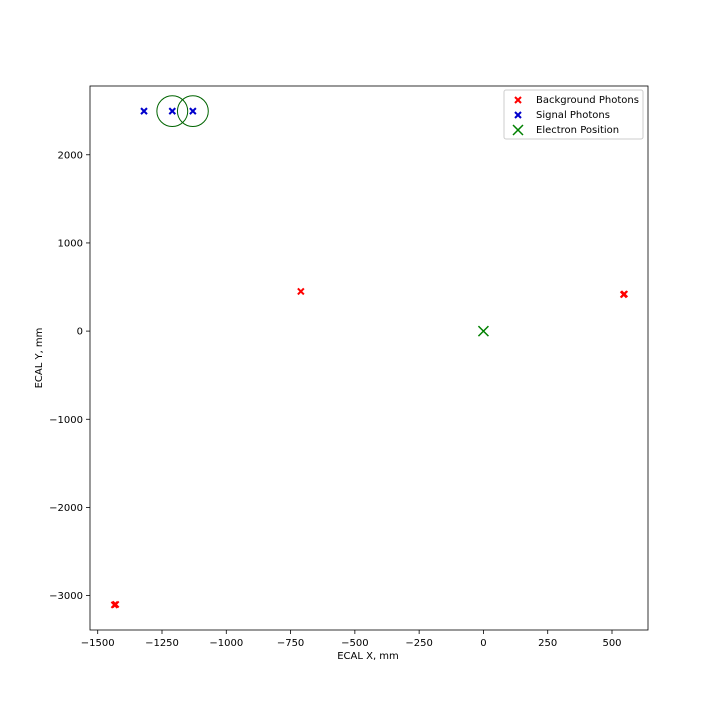 The image size is (720, 720). What do you see at coordinates (577, 130) in the screenshot?
I see `legend-label-electron-position: Electron Position` at bounding box center [577, 130].